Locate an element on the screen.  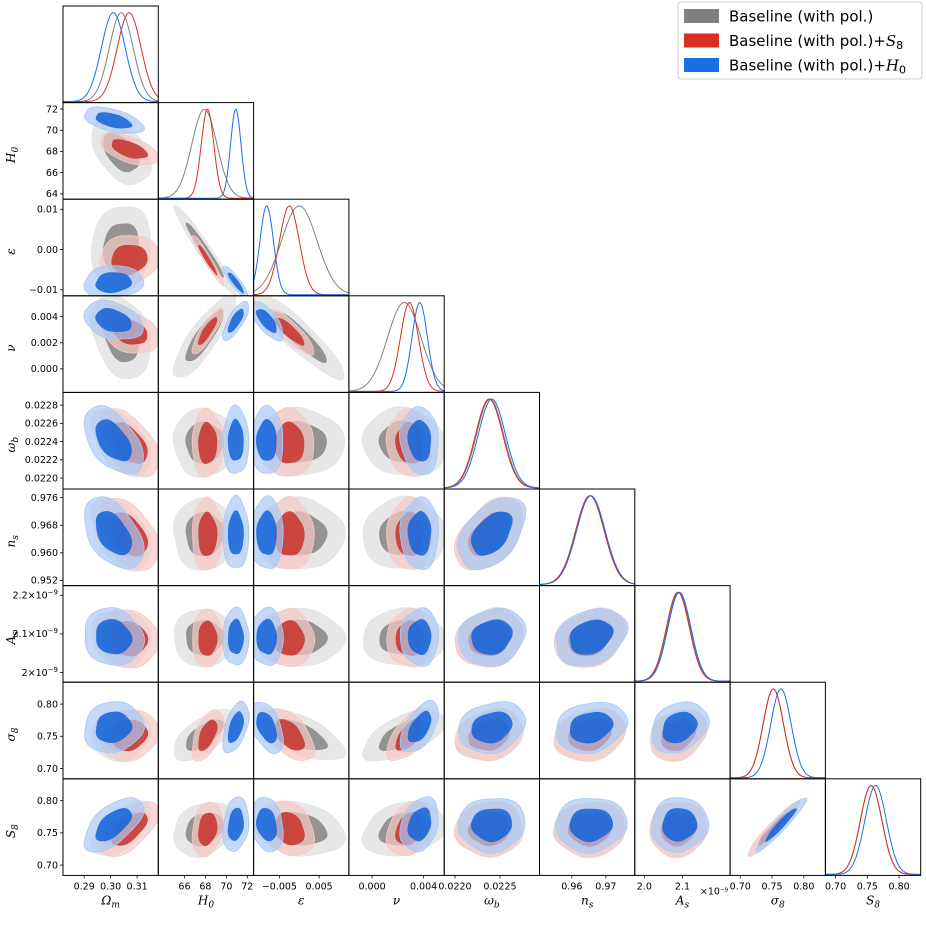
contour-panel-As-s8 is located at coordinates (680, 731).